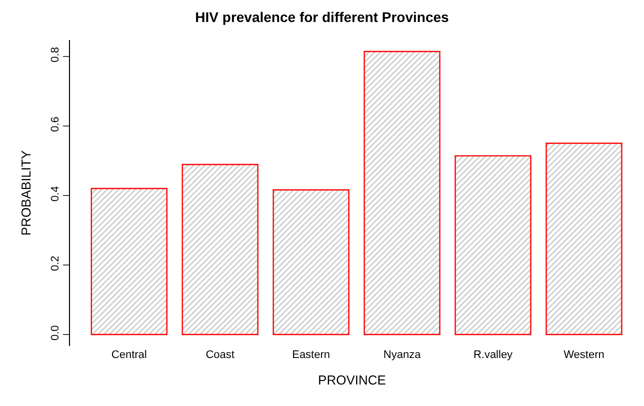 The image size is (644, 406). What do you see at coordinates (322, 16) in the screenshot?
I see `chart-title: HIV prevalence for different Provinces` at bounding box center [322, 16].